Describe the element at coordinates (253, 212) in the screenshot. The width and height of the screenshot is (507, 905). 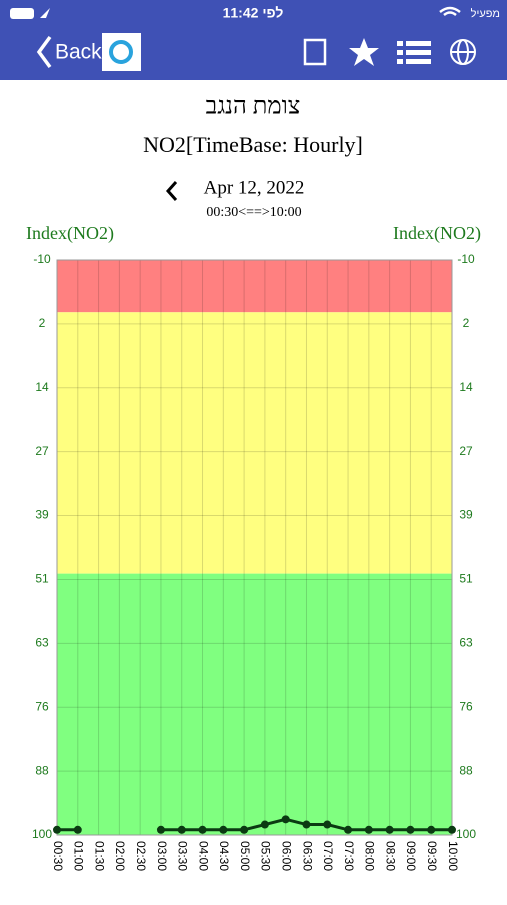
I see `time-range: 00:30<==>10:00` at that location.